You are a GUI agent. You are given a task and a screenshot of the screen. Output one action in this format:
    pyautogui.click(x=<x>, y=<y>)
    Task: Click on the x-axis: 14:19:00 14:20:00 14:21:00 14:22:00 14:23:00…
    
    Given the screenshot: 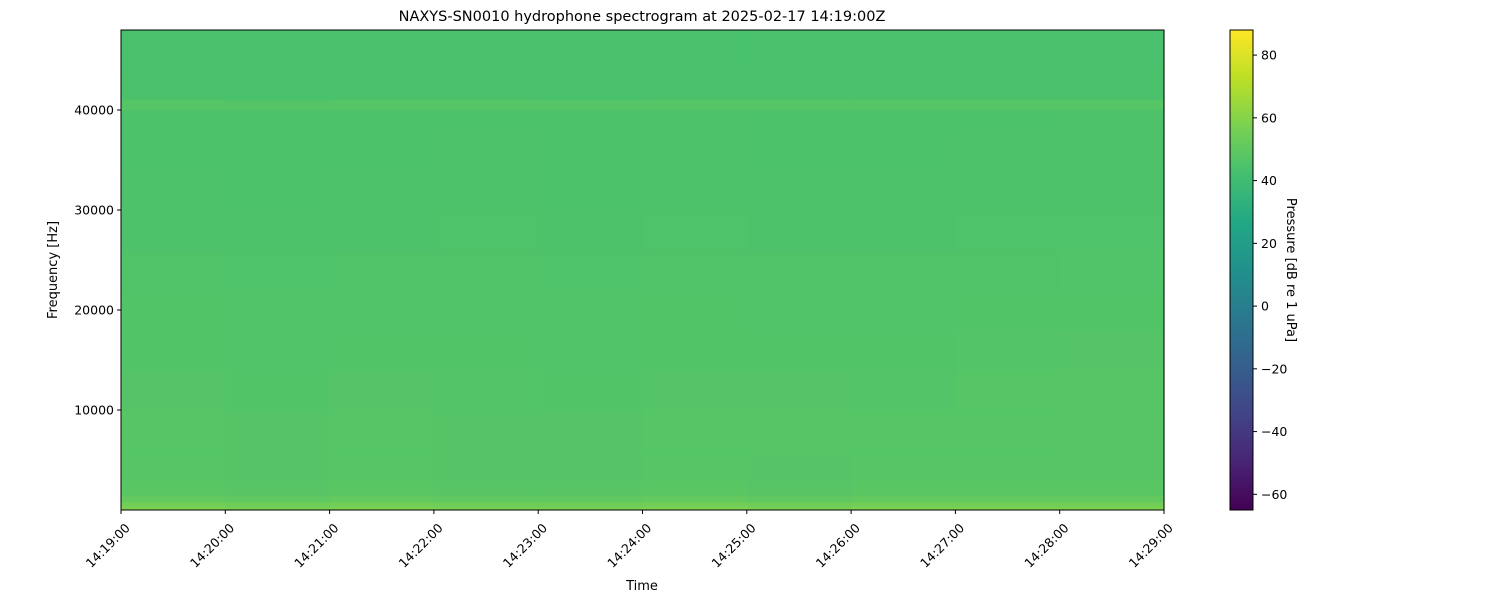 What is the action you would take?
    pyautogui.click(x=629, y=540)
    